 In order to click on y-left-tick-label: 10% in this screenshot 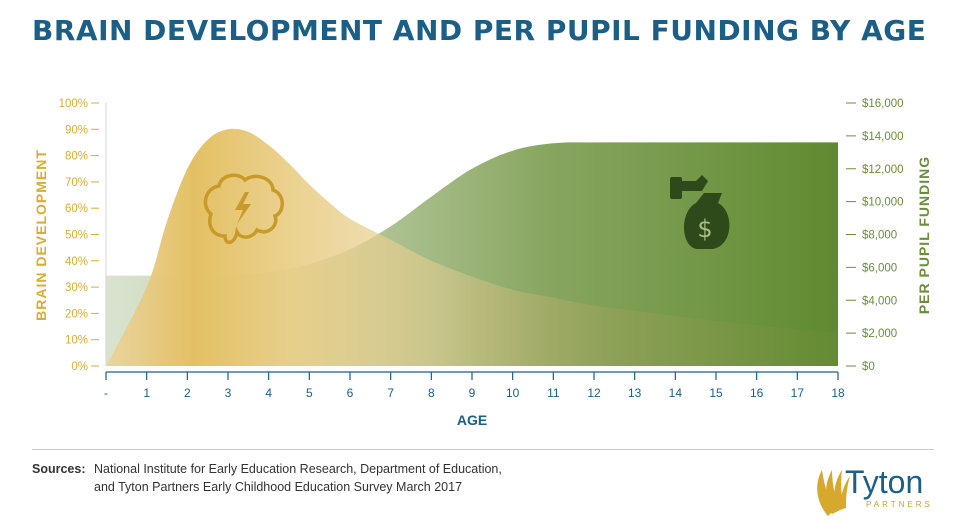, I will do `click(76, 341)`.